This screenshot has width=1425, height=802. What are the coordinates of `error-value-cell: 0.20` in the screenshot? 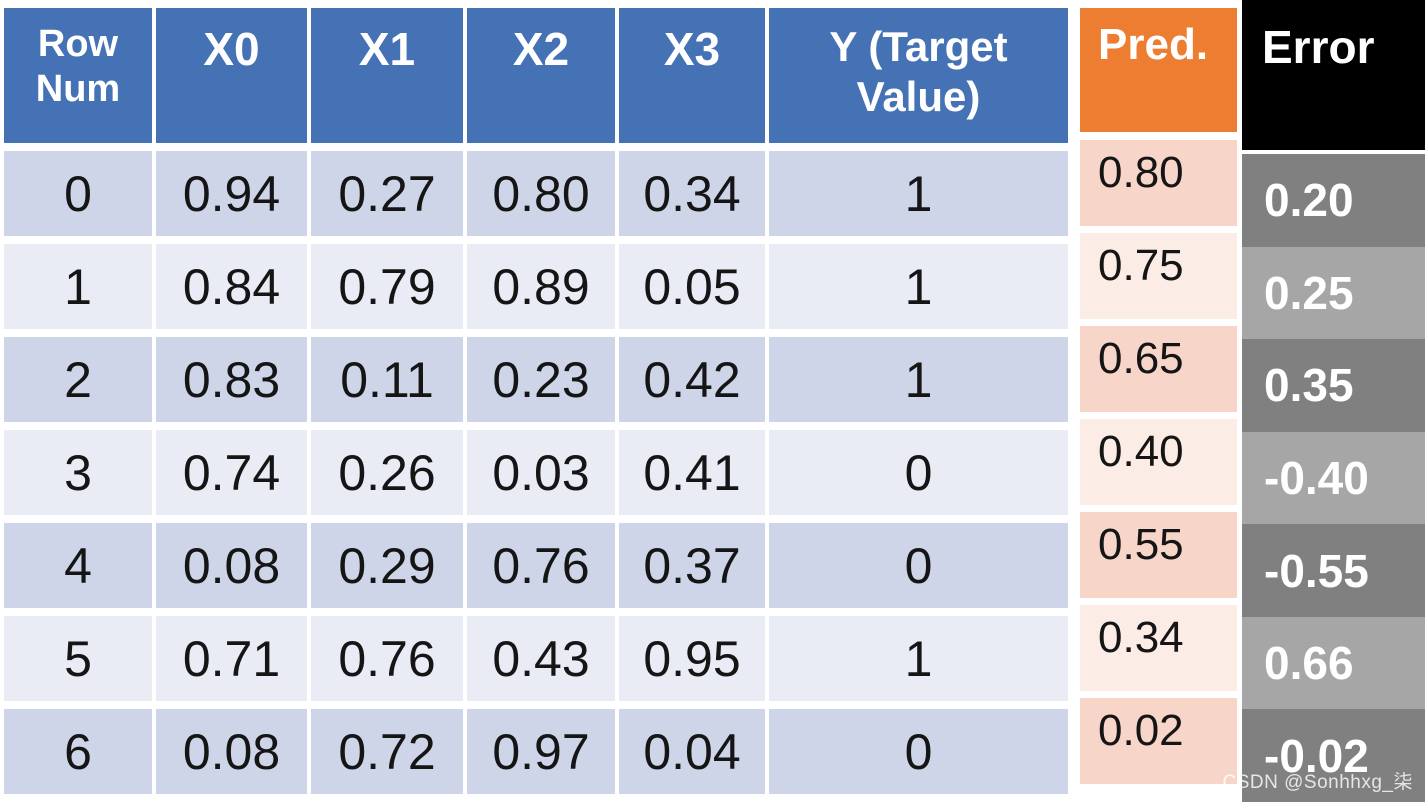 It's located at (1333, 200).